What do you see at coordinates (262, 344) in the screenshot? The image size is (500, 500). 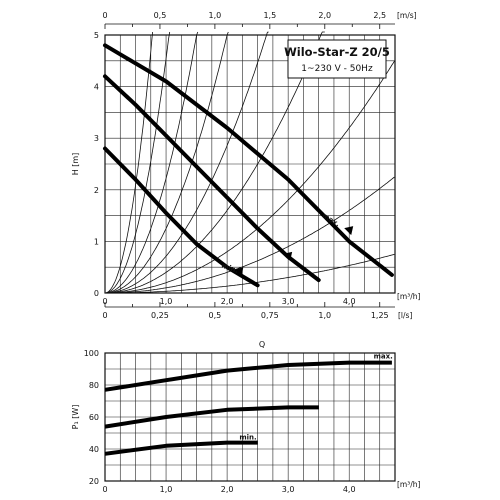 I see `x-axis-title: Q` at bounding box center [262, 344].